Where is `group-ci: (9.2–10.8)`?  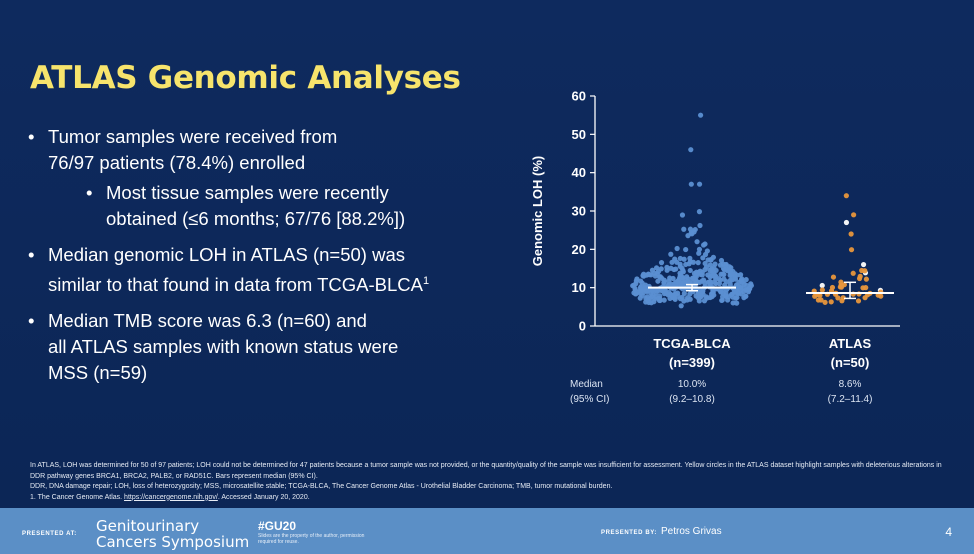
group-ci: (9.2–10.8) is located at coordinates (692, 399).